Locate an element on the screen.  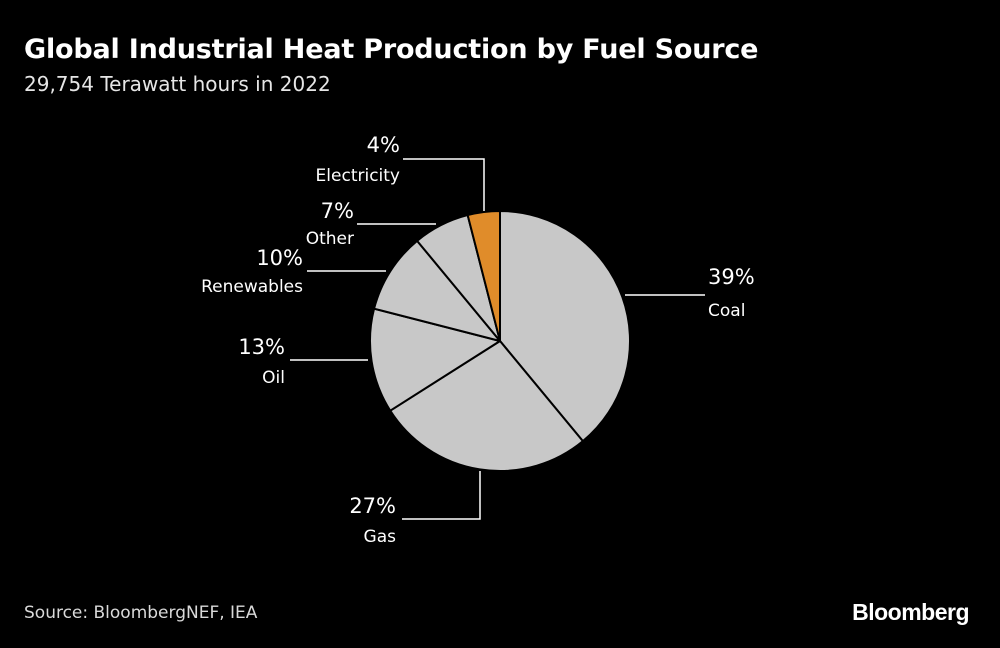
source-note: Source: BloombergNEF, IEA is located at coordinates (141, 613).